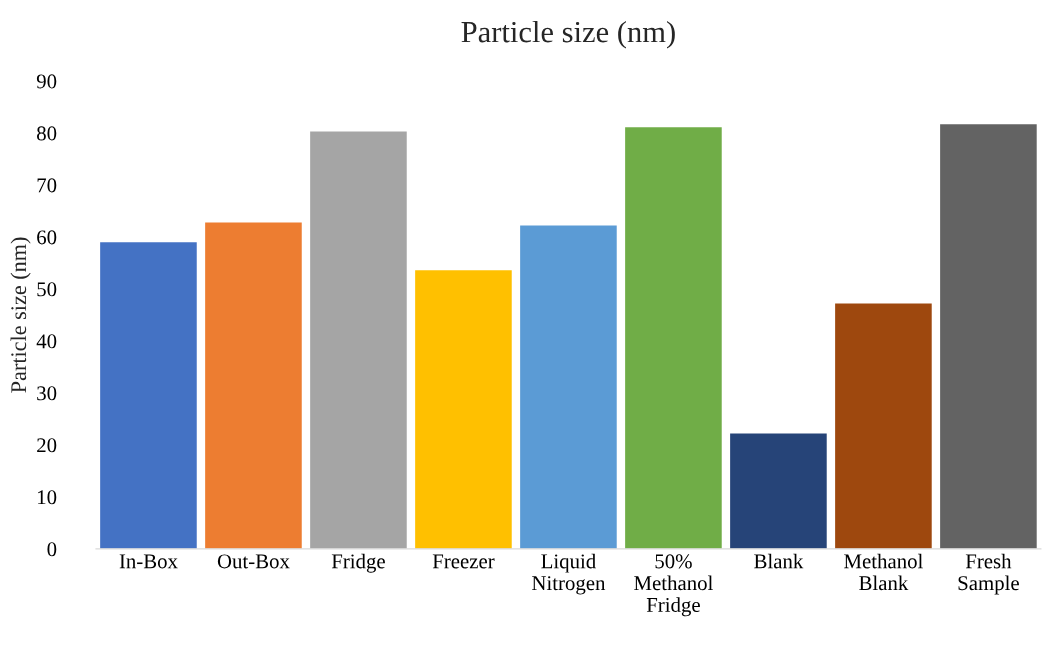  What do you see at coordinates (47, 393) in the screenshot?
I see `y-tick-label: 30` at bounding box center [47, 393].